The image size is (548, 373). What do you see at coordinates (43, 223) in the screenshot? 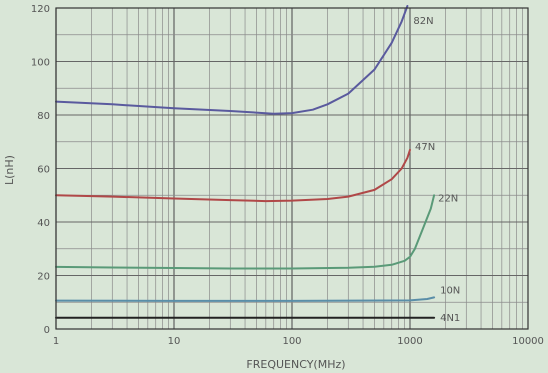
I see `y-tick-label: 40` at bounding box center [43, 223].